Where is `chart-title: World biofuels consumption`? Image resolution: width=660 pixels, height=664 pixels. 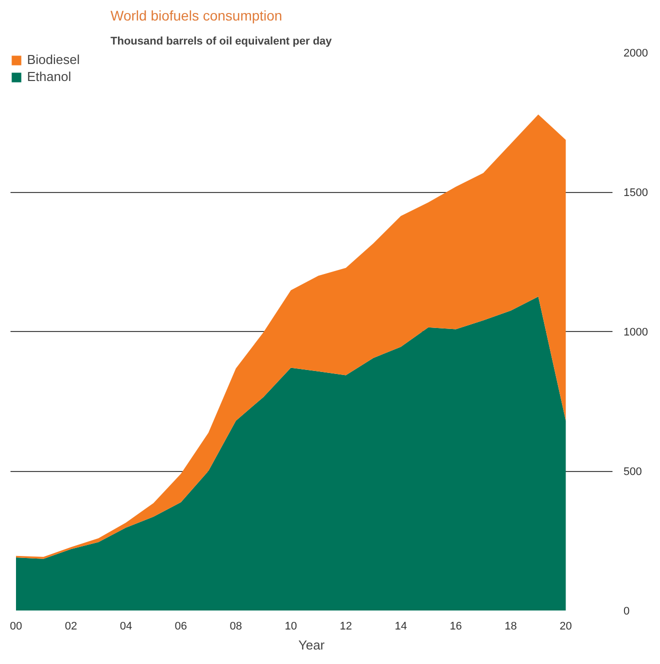 chart-title: World biofuels consumption is located at coordinates (196, 16).